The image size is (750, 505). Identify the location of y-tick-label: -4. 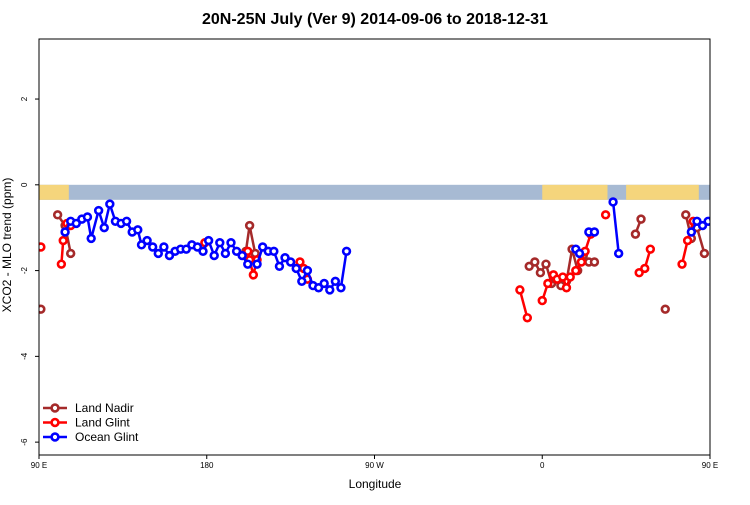
(24, 356).